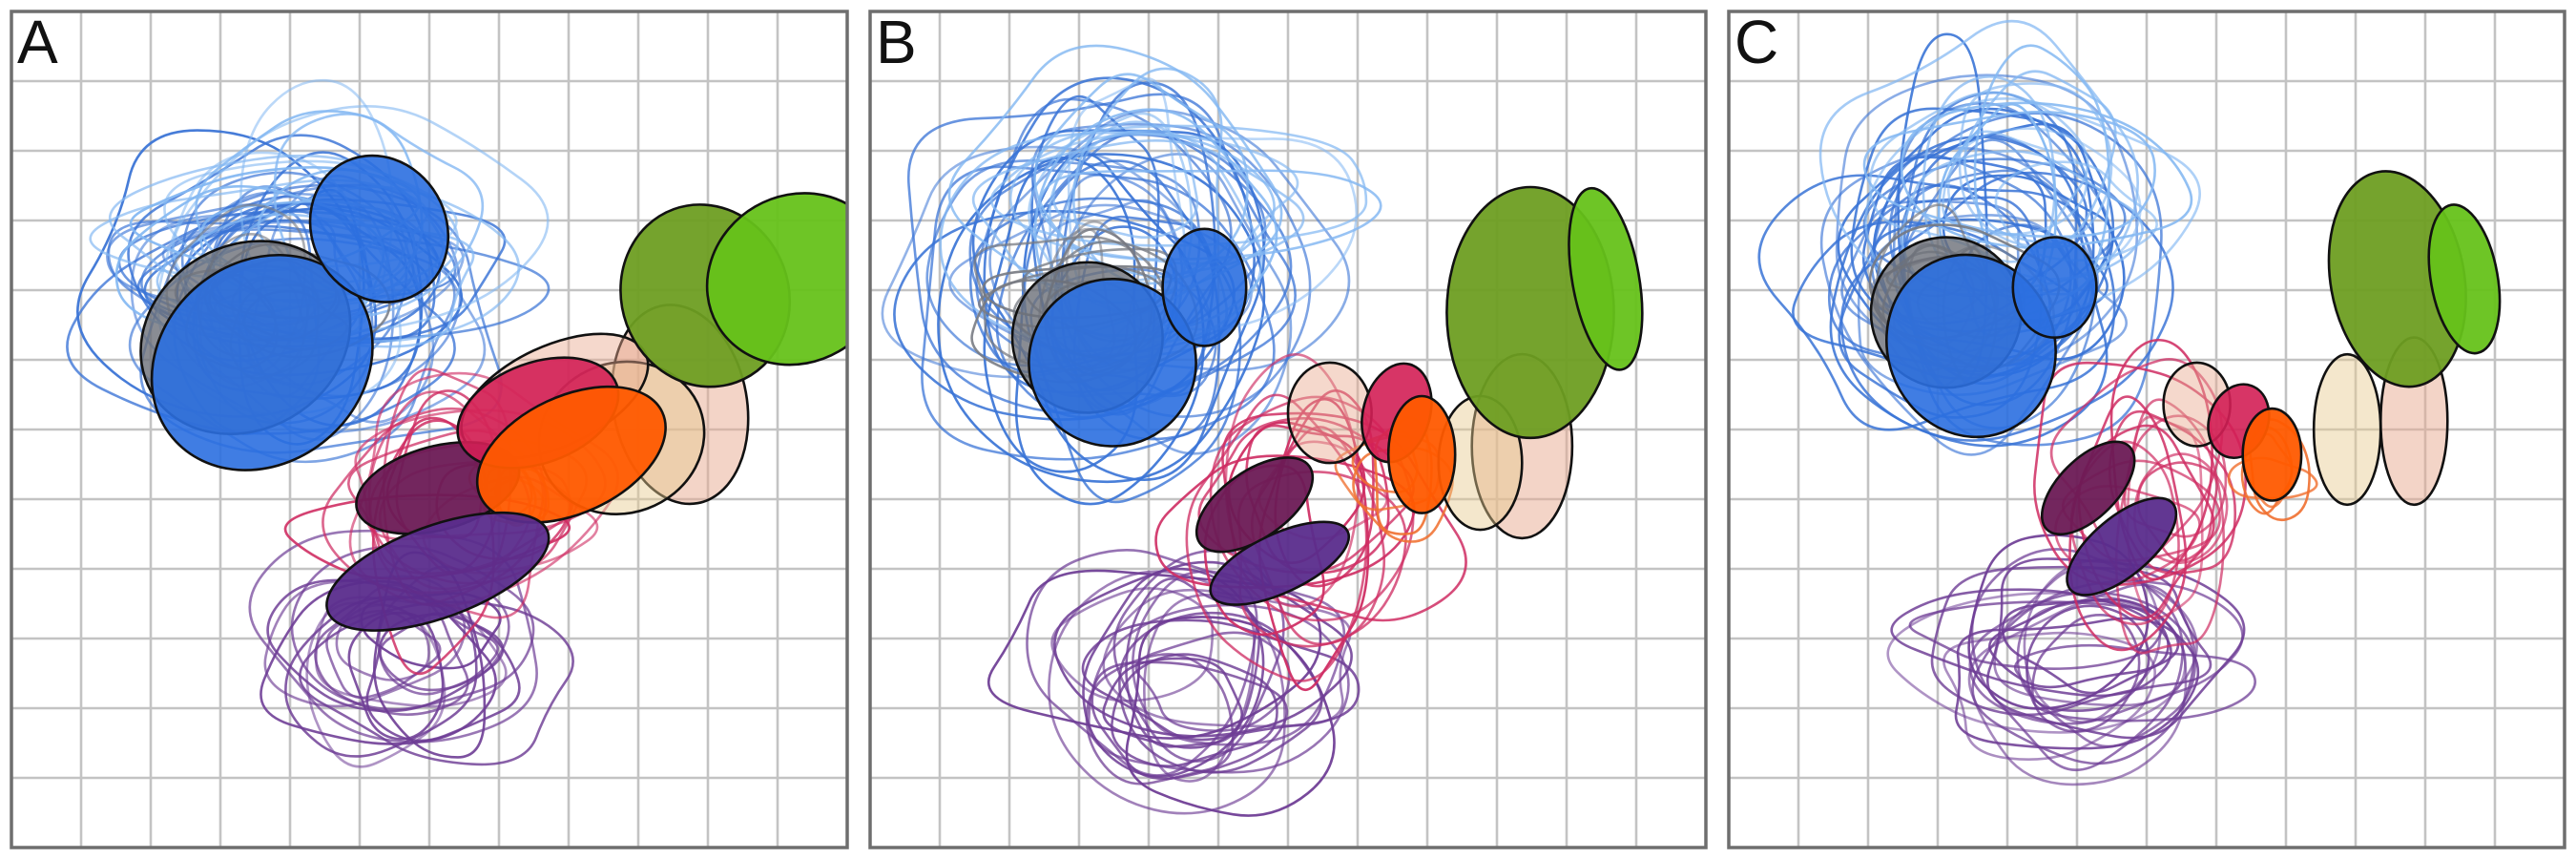 Image resolution: width=2576 pixels, height=859 pixels. I want to click on panel-label-b: B, so click(896, 42).